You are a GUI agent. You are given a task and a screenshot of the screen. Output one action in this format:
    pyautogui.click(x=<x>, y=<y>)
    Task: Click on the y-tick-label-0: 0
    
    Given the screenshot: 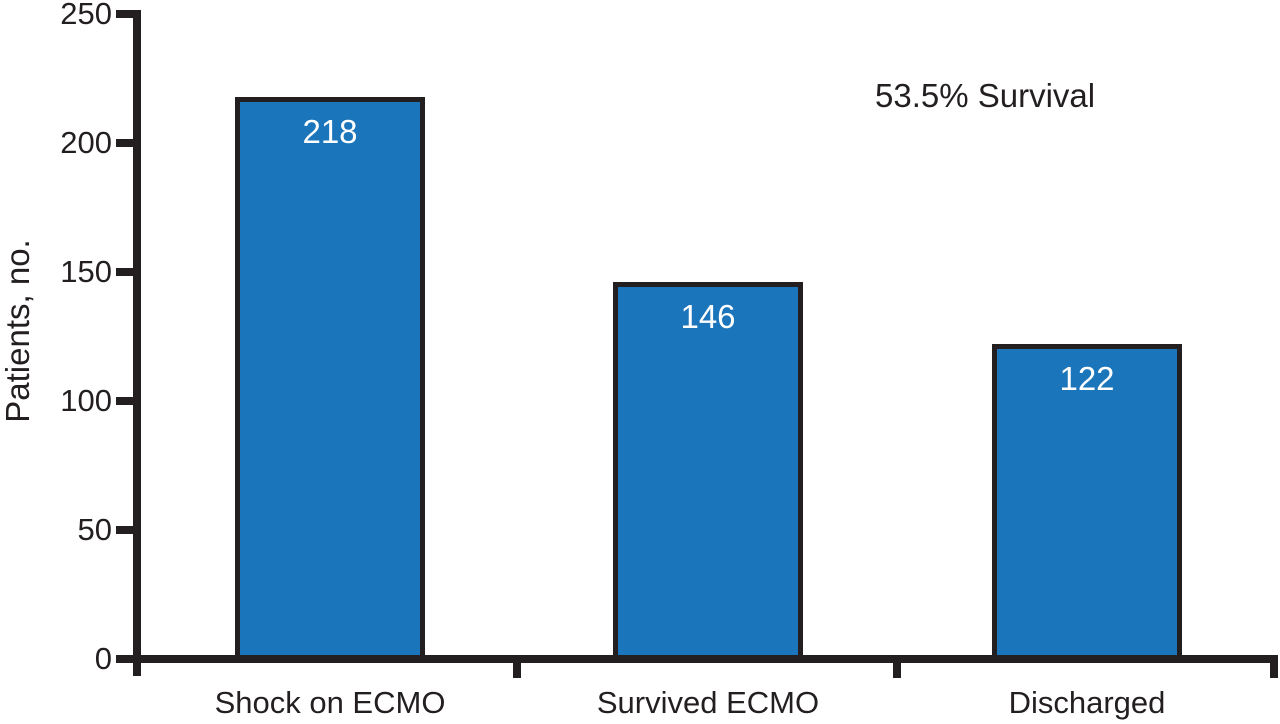 What is the action you would take?
    pyautogui.click(x=103, y=658)
    